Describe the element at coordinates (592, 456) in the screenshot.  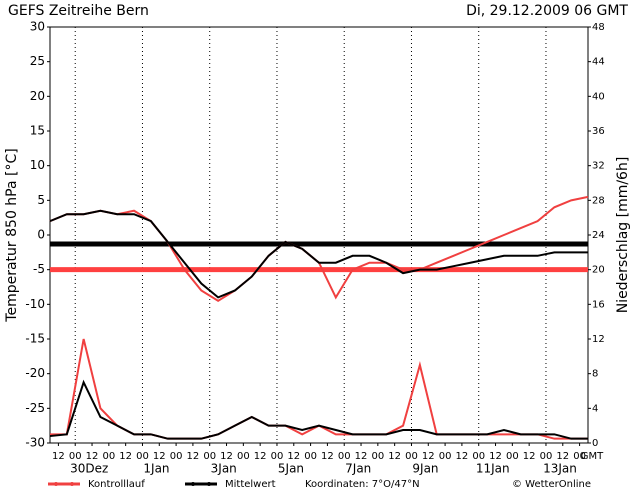
I see `x-axis-label: GMT` at that location.